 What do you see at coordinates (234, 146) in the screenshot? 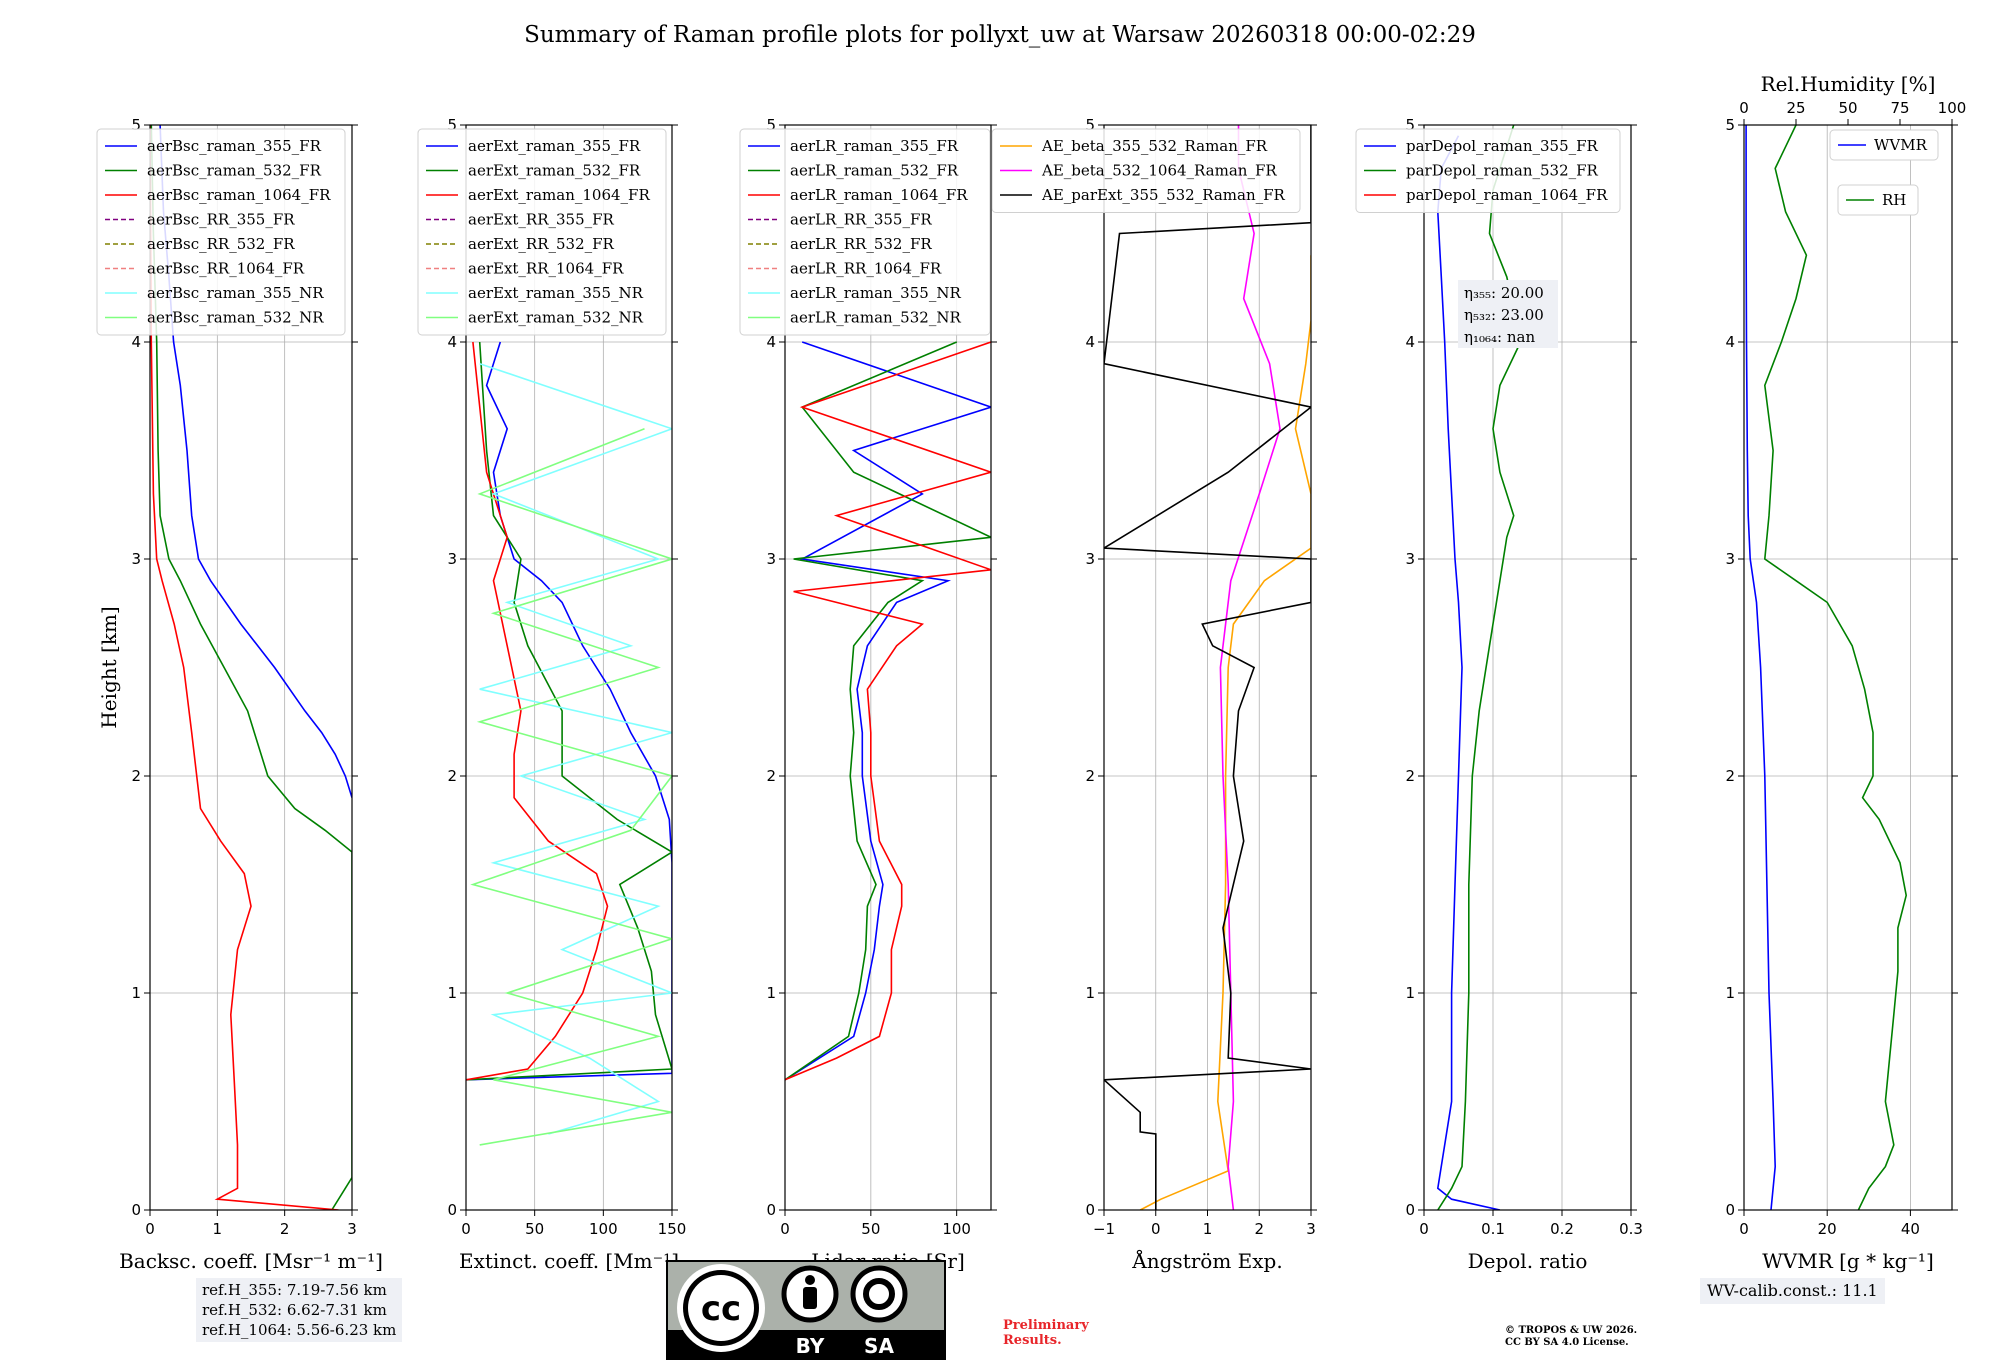
I see `legend-label-aerBsc_raman_355_FR: aerBsc_raman_355_FR` at bounding box center [234, 146].